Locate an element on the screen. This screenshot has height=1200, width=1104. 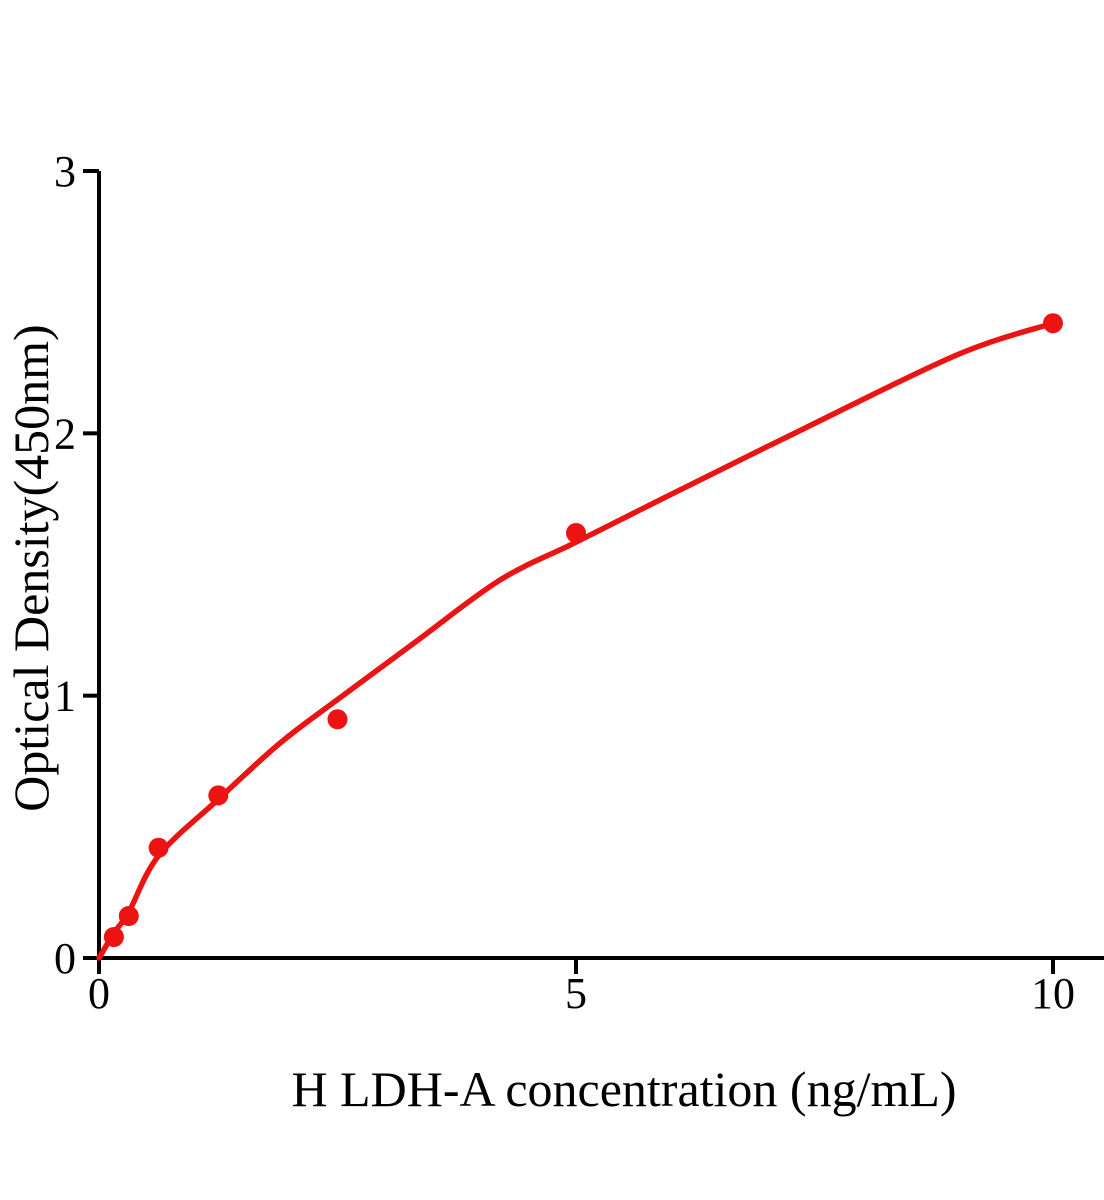
x-tick-label: 0 is located at coordinates (99, 993).